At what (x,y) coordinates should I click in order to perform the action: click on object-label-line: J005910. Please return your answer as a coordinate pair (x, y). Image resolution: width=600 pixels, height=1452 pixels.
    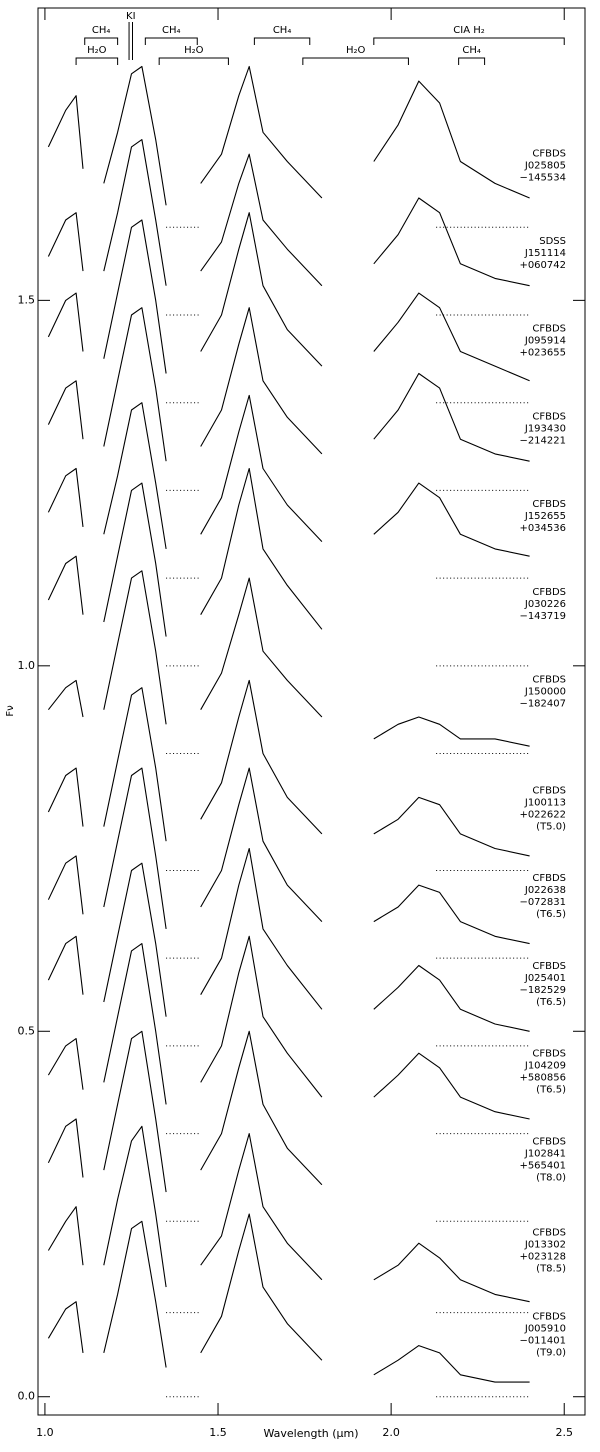
    Looking at the image, I should click on (545, 1329).